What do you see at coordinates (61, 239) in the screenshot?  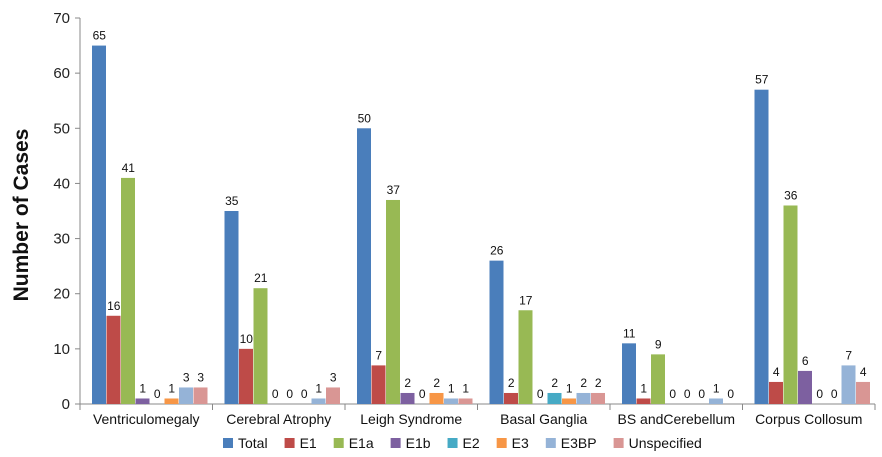 I see `y-tick-label: 30` at bounding box center [61, 239].